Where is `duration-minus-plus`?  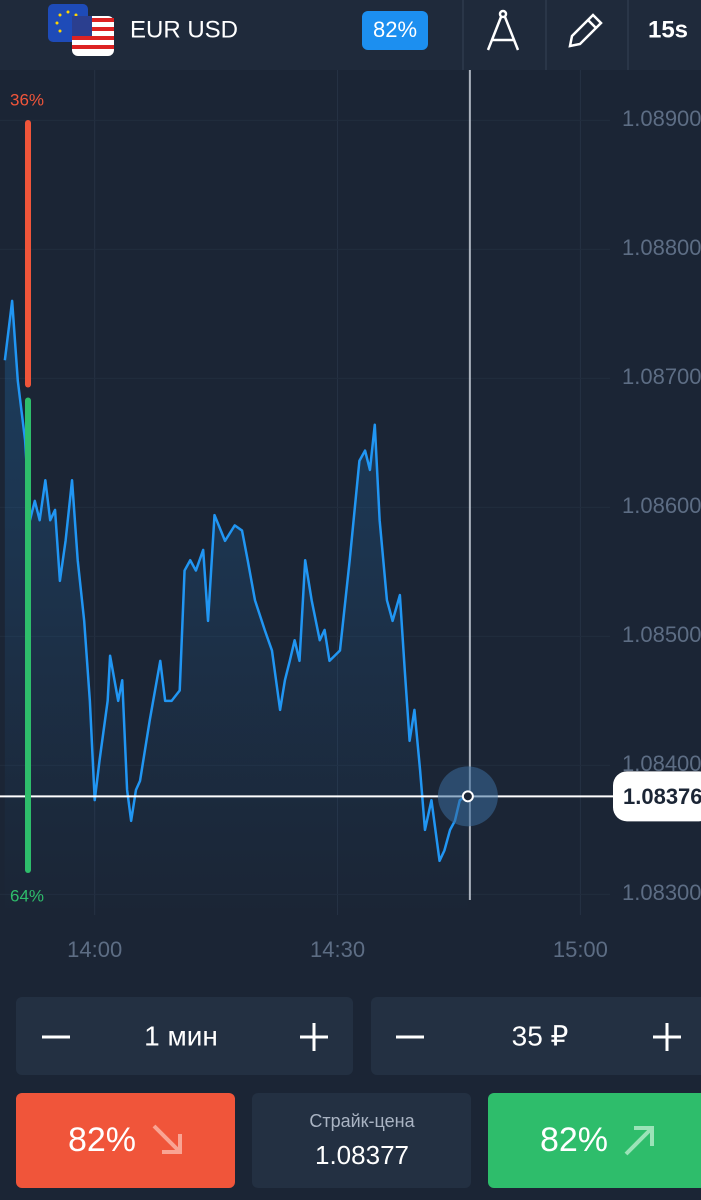 duration-minus-plus is located at coordinates (185, 1037).